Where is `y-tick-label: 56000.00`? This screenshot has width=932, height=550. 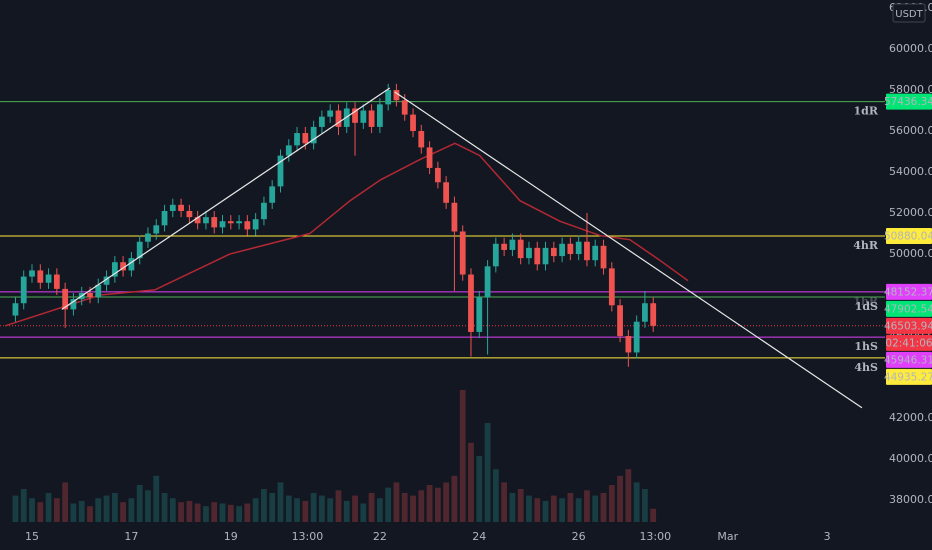
y-tick-label: 56000.00 is located at coordinates (910, 130).